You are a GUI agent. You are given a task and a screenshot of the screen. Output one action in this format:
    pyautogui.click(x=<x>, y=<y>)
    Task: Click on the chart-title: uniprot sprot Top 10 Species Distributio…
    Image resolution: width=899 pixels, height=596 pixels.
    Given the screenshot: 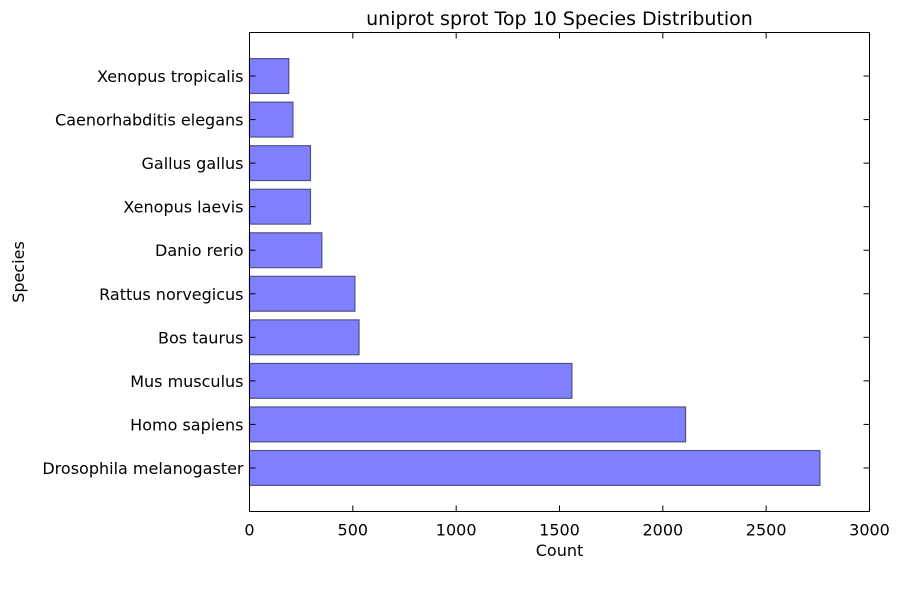 What is the action you would take?
    pyautogui.click(x=559, y=19)
    